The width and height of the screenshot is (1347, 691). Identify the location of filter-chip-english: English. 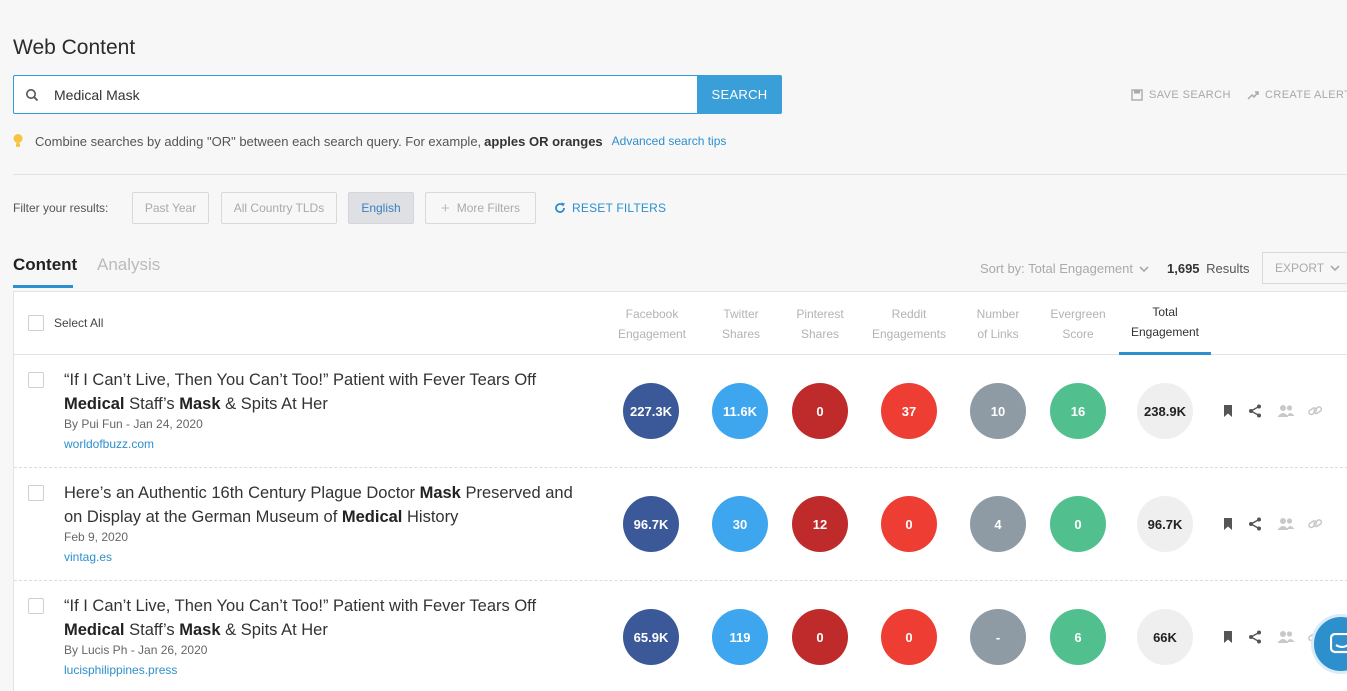
(381, 208).